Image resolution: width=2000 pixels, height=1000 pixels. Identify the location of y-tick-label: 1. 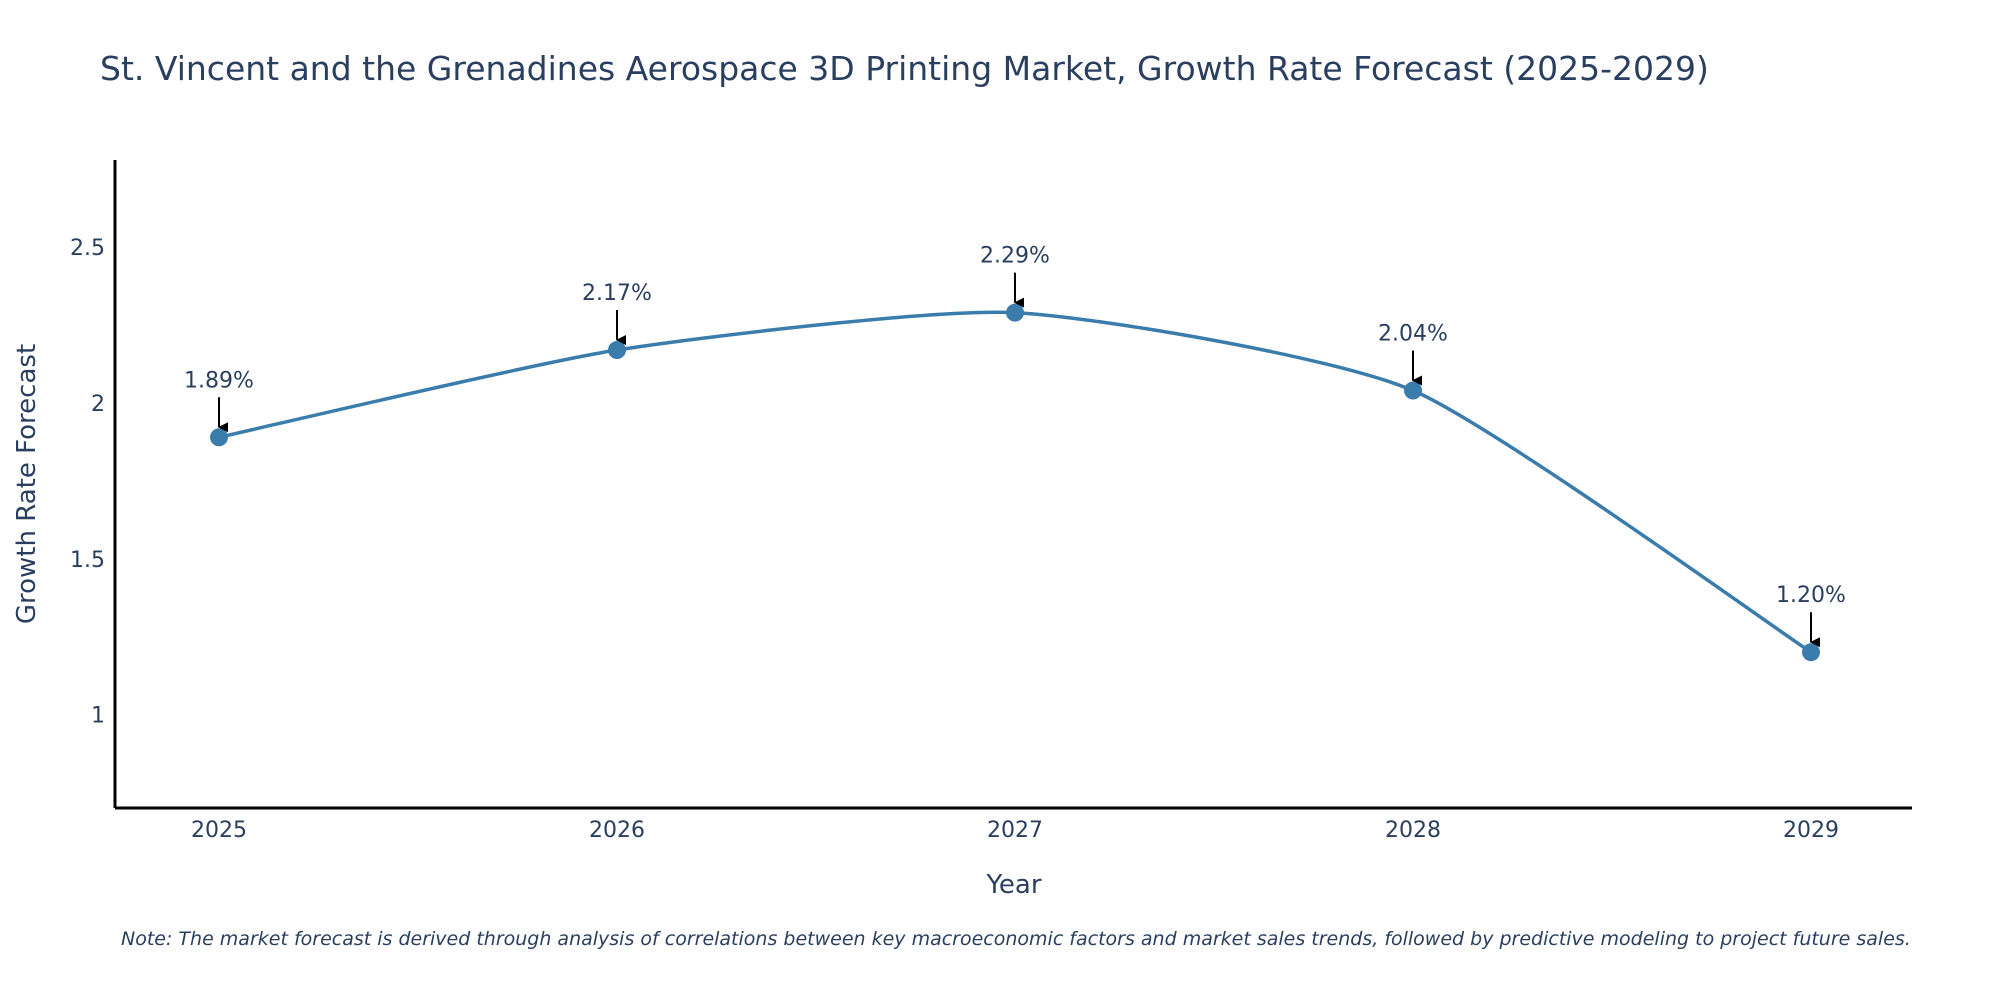
(98, 716).